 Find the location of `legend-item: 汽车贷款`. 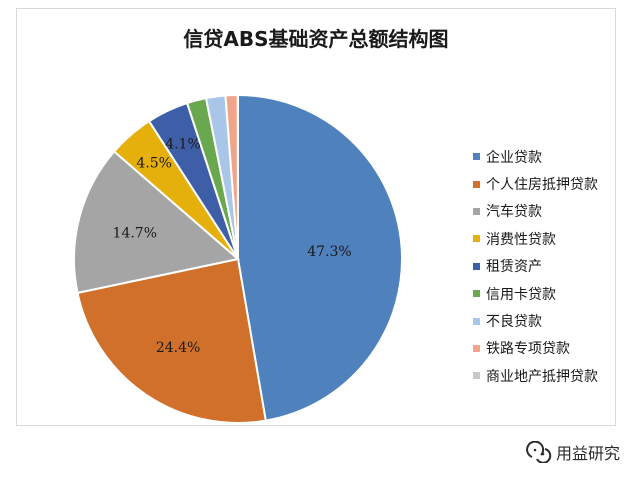

legend-item: 汽车贷款 is located at coordinates (535, 211).